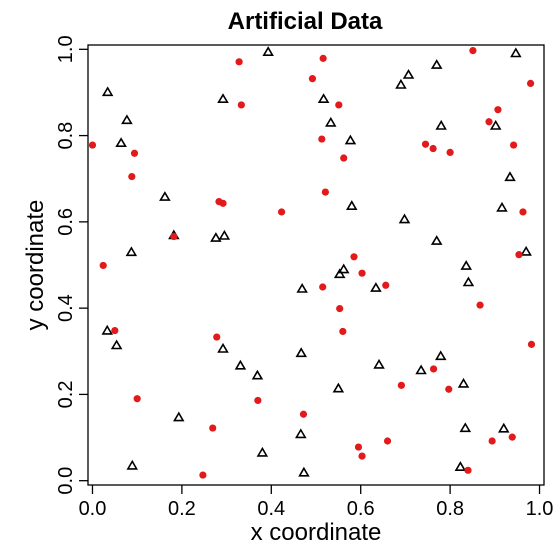 The height and width of the screenshot is (548, 560). What do you see at coordinates (66, 395) in the screenshot?
I see `y-tick-label: 0.2` at bounding box center [66, 395].